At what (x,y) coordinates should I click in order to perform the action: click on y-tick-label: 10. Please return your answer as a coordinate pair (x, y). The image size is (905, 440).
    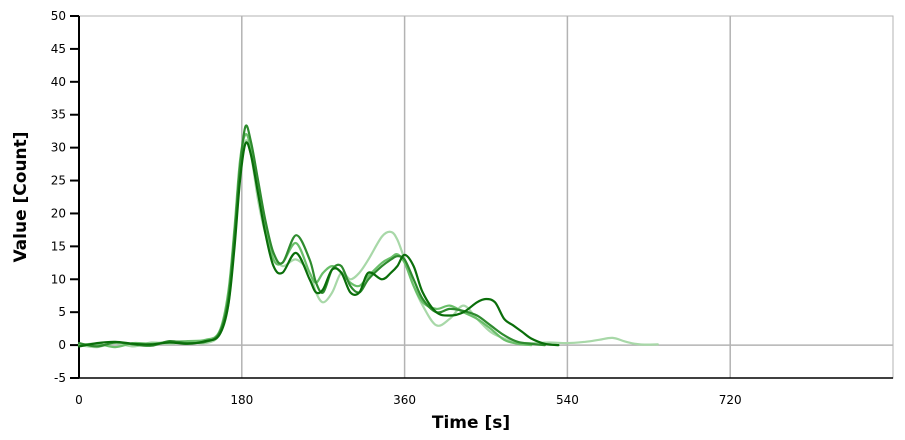
    Looking at the image, I should click on (58, 279).